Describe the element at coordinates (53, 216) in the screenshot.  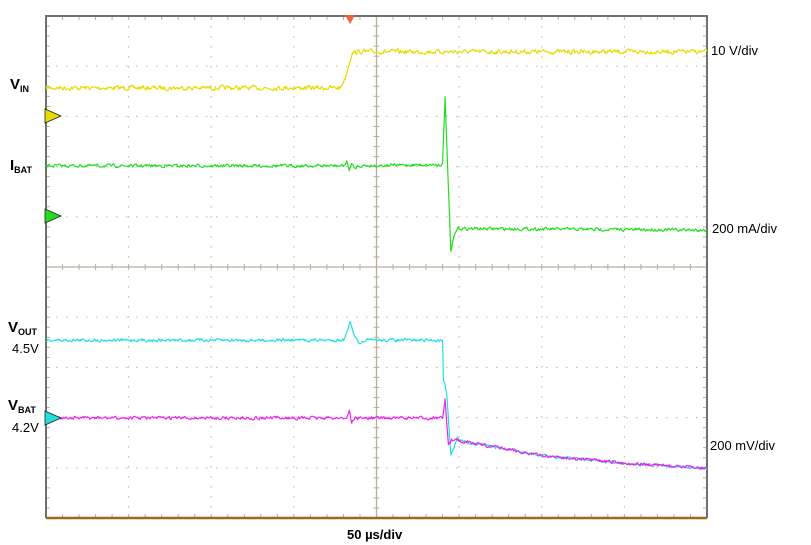
I see `ibat-ground-marker-icon` at that location.